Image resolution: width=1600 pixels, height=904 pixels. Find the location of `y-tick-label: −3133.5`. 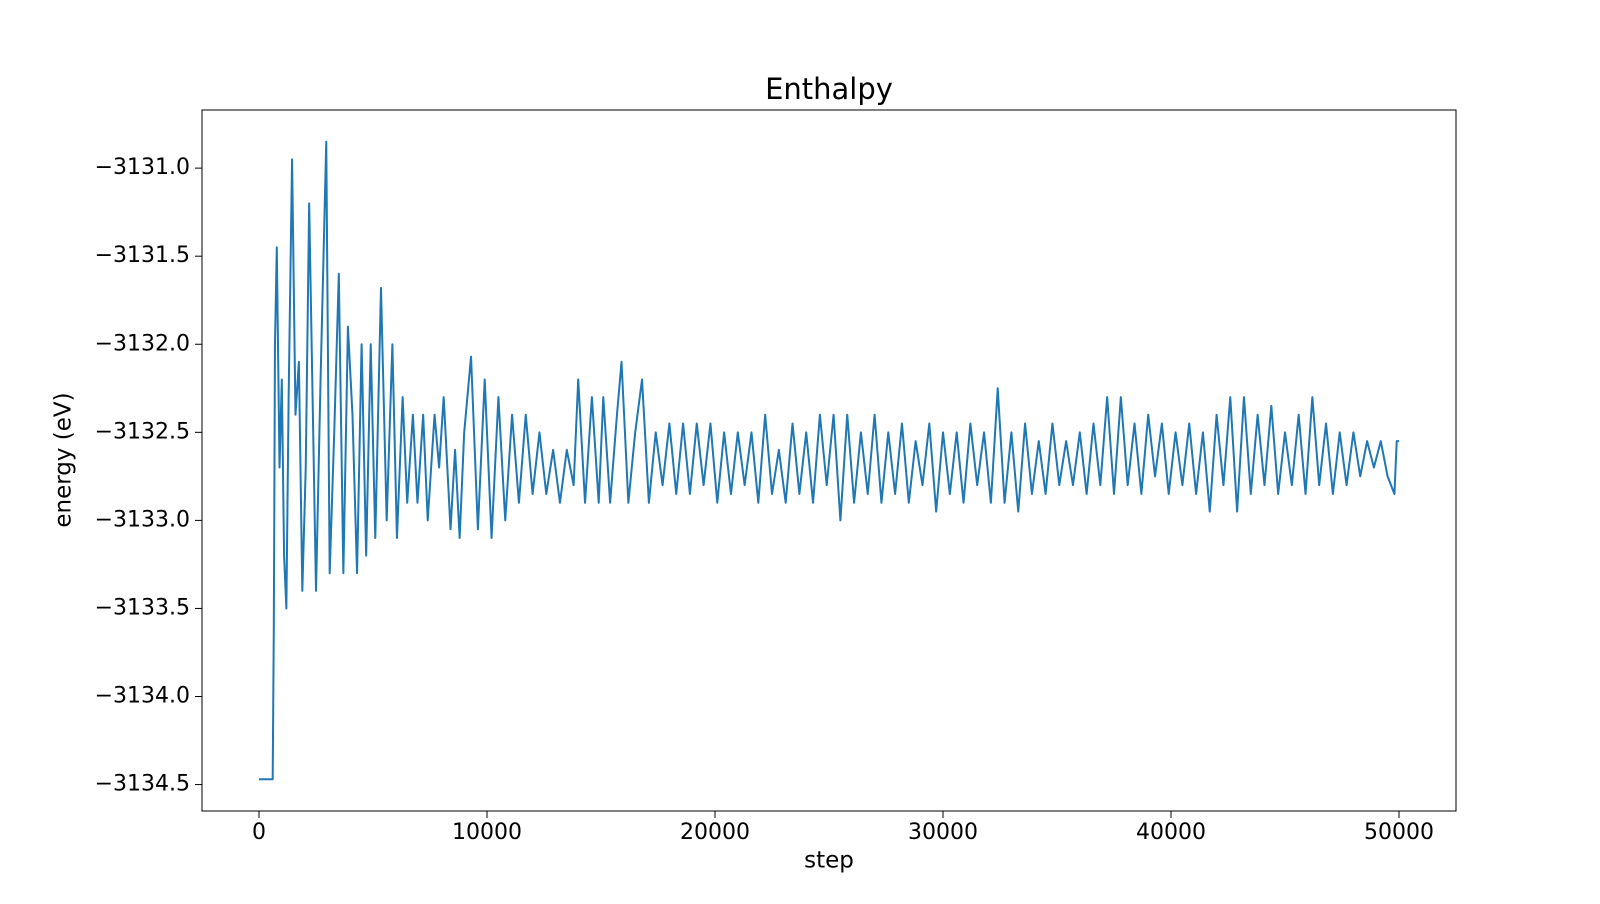

y-tick-label: −3133.5 is located at coordinates (142, 607).